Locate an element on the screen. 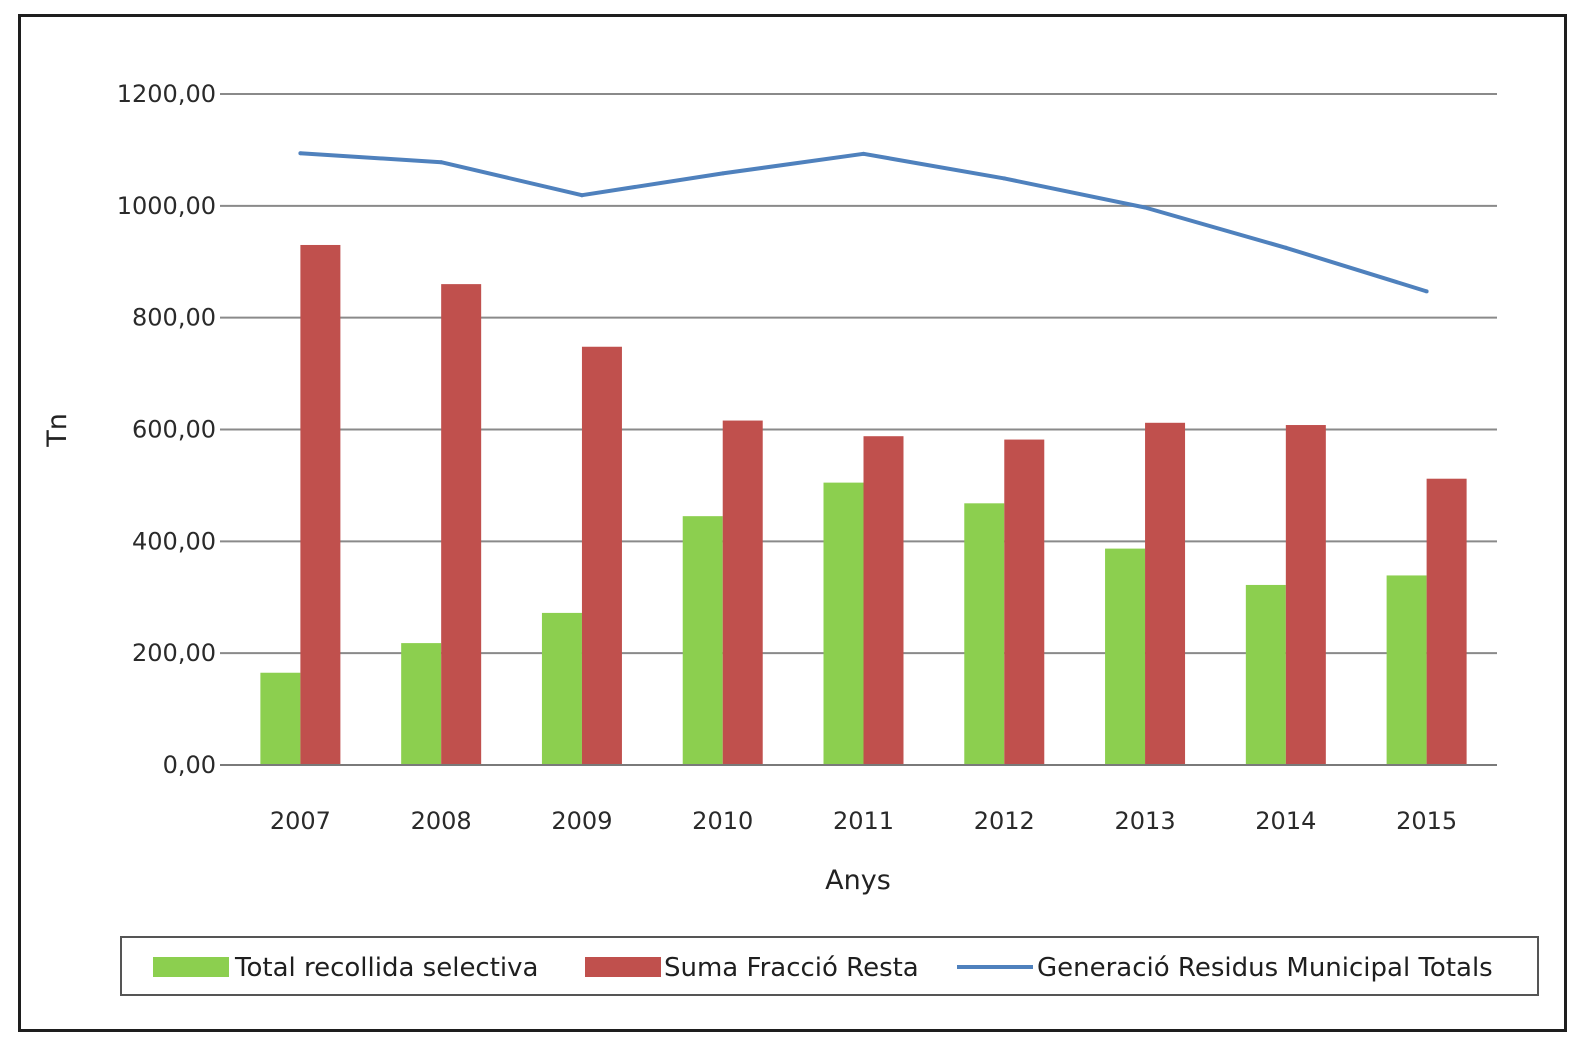 This screenshot has height=1046, width=1583. x-tick-label: 2014 is located at coordinates (1285, 821).